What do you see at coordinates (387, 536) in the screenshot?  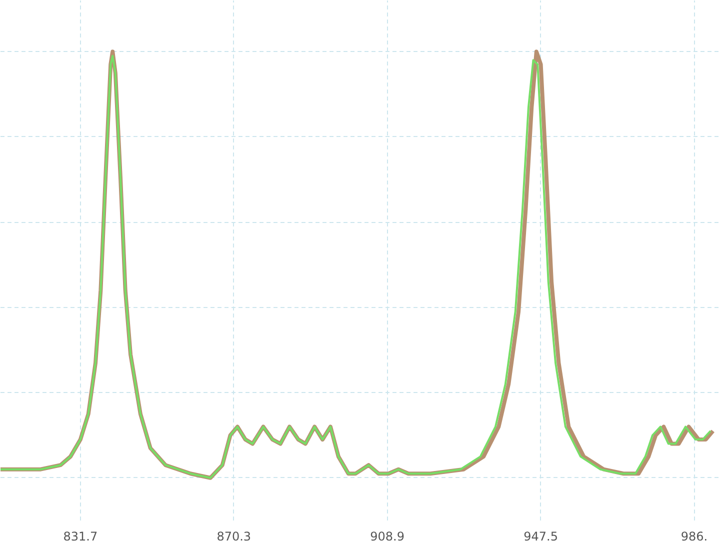 I see `x-tick-label: 908.9` at bounding box center [387, 536].